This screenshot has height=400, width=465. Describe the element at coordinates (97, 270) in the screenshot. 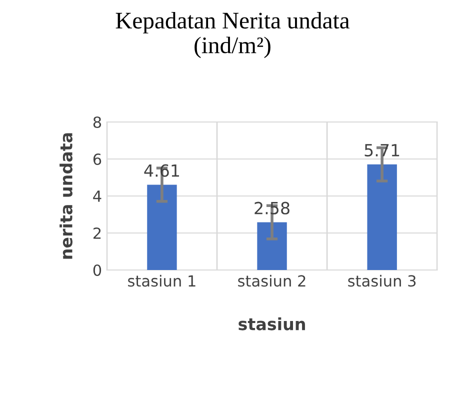

I see `y-tick-label: 0` at that location.